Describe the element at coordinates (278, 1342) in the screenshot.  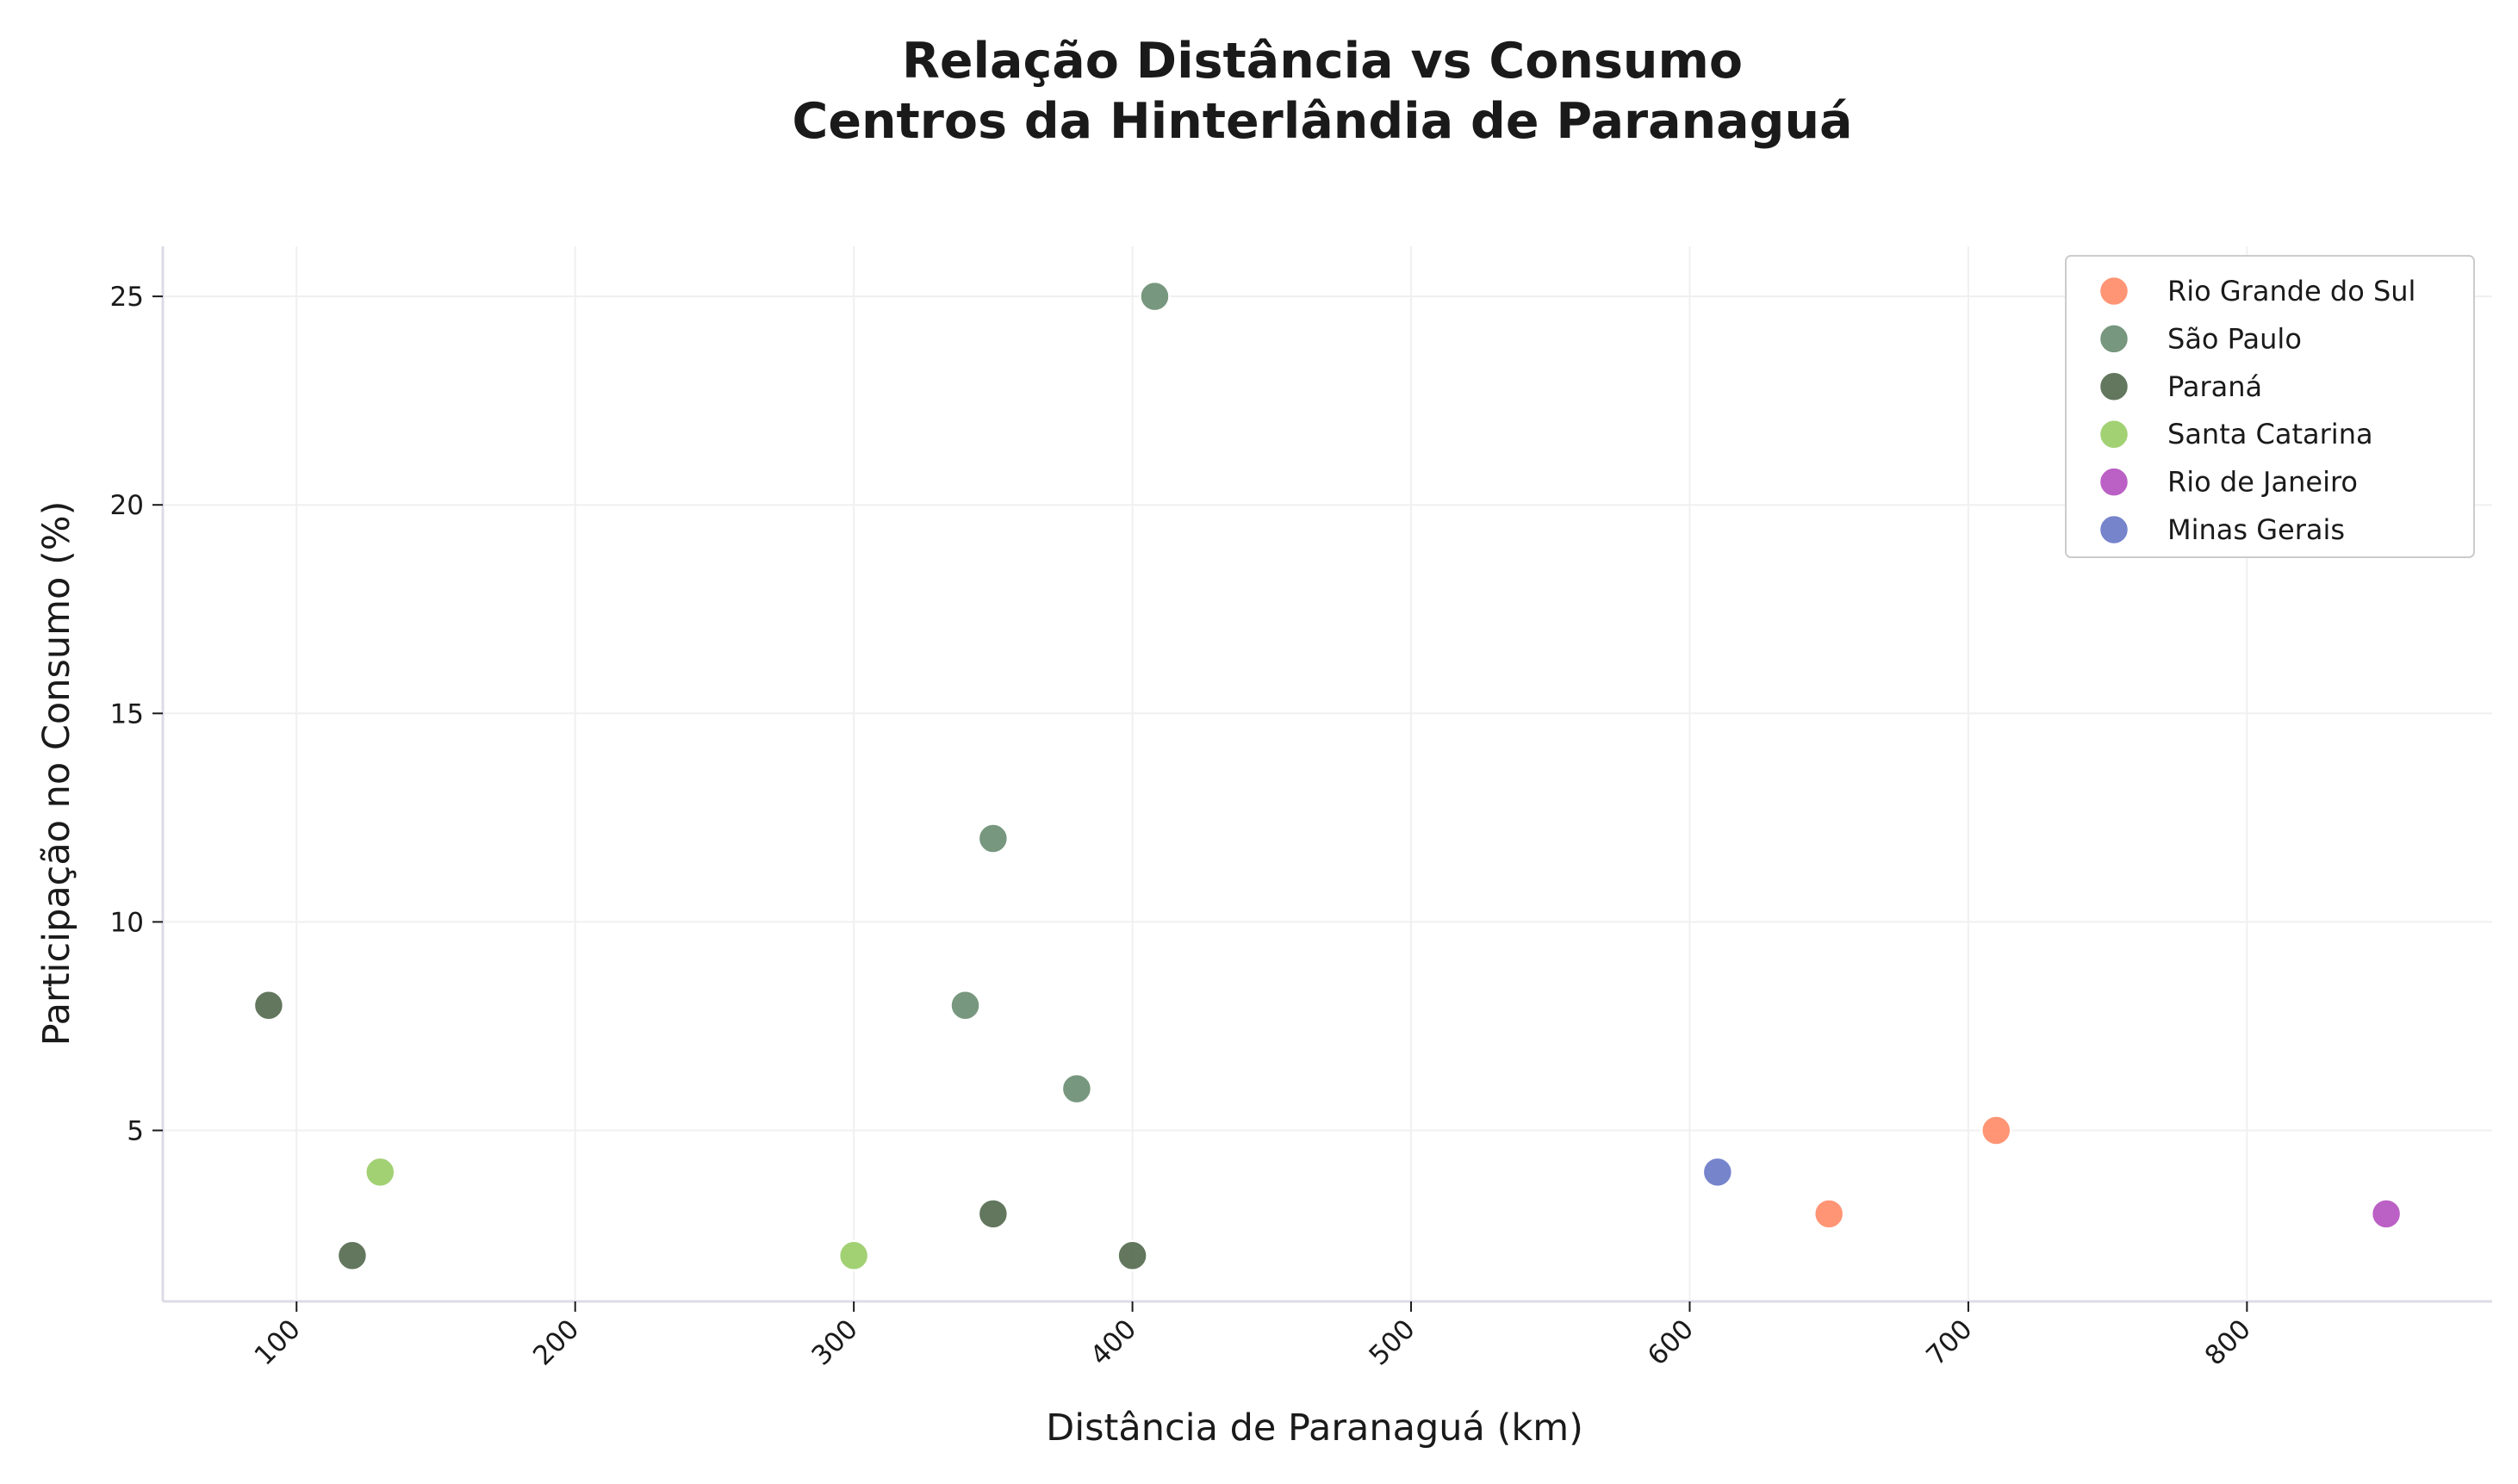
I see `x-tick-label: 100` at that location.